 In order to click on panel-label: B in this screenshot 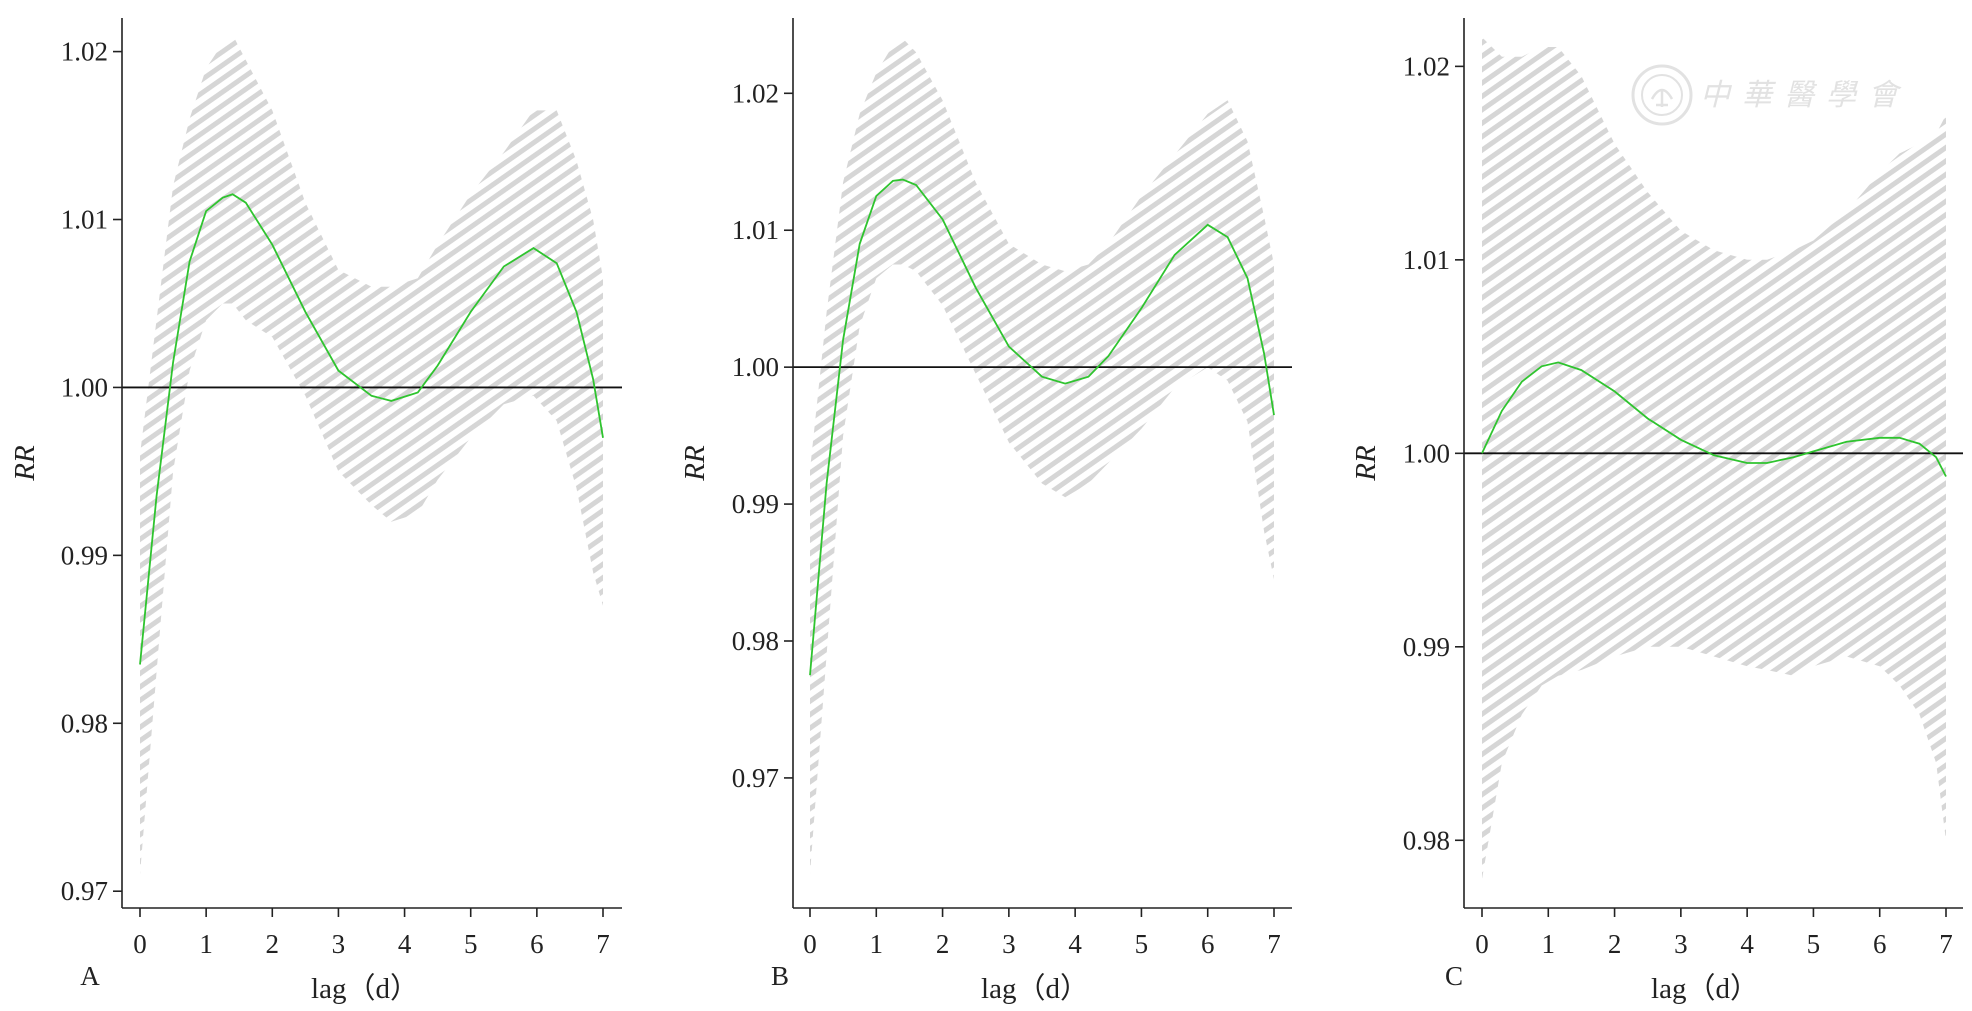, I will do `click(780, 976)`.